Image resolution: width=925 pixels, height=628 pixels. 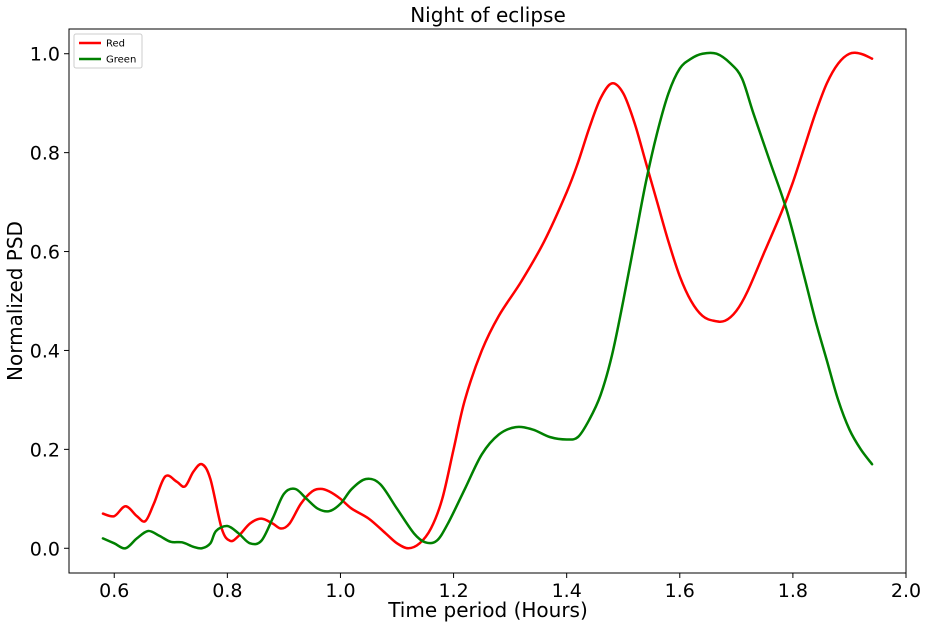 I want to click on legend-label-red: Red, so click(x=115, y=44).